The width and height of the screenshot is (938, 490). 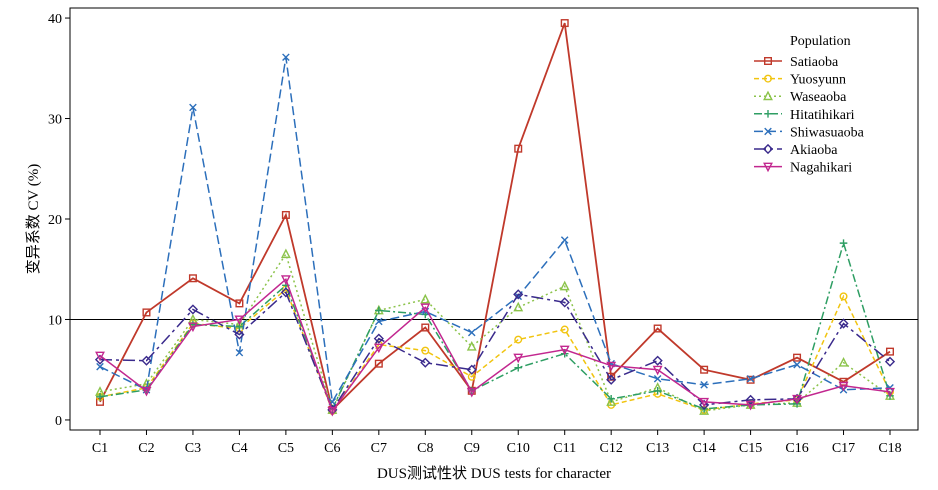 I want to click on x-tick-label: C10, so click(x=518, y=448).